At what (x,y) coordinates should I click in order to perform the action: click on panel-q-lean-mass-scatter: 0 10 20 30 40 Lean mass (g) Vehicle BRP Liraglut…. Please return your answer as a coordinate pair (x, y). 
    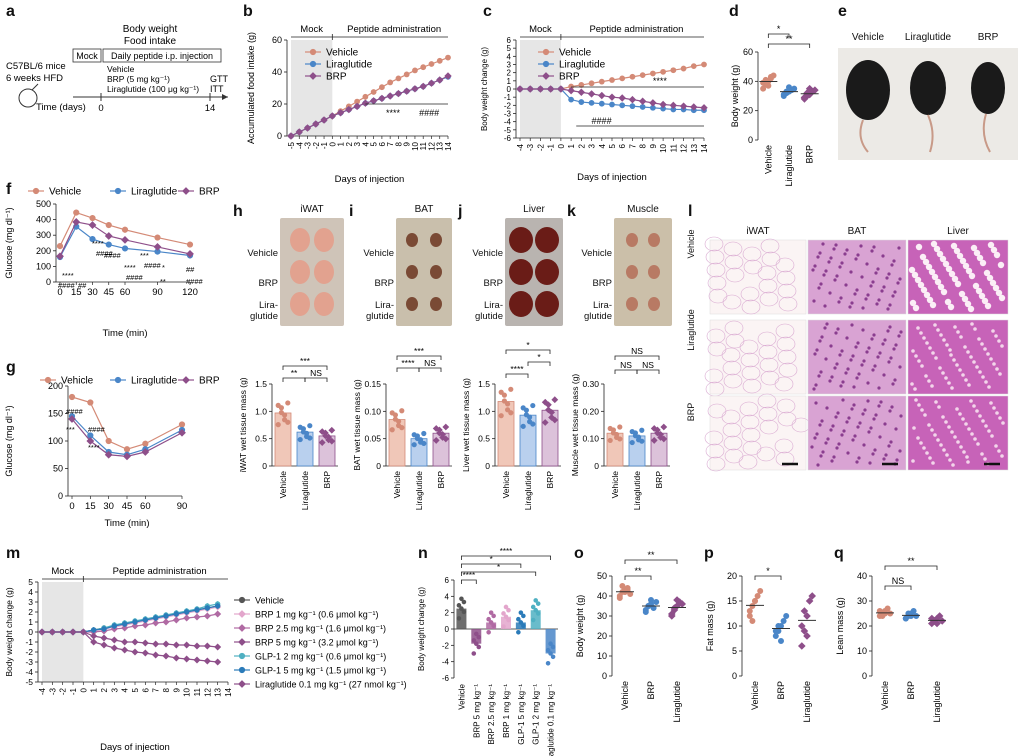
    Looking at the image, I should click on (891, 639).